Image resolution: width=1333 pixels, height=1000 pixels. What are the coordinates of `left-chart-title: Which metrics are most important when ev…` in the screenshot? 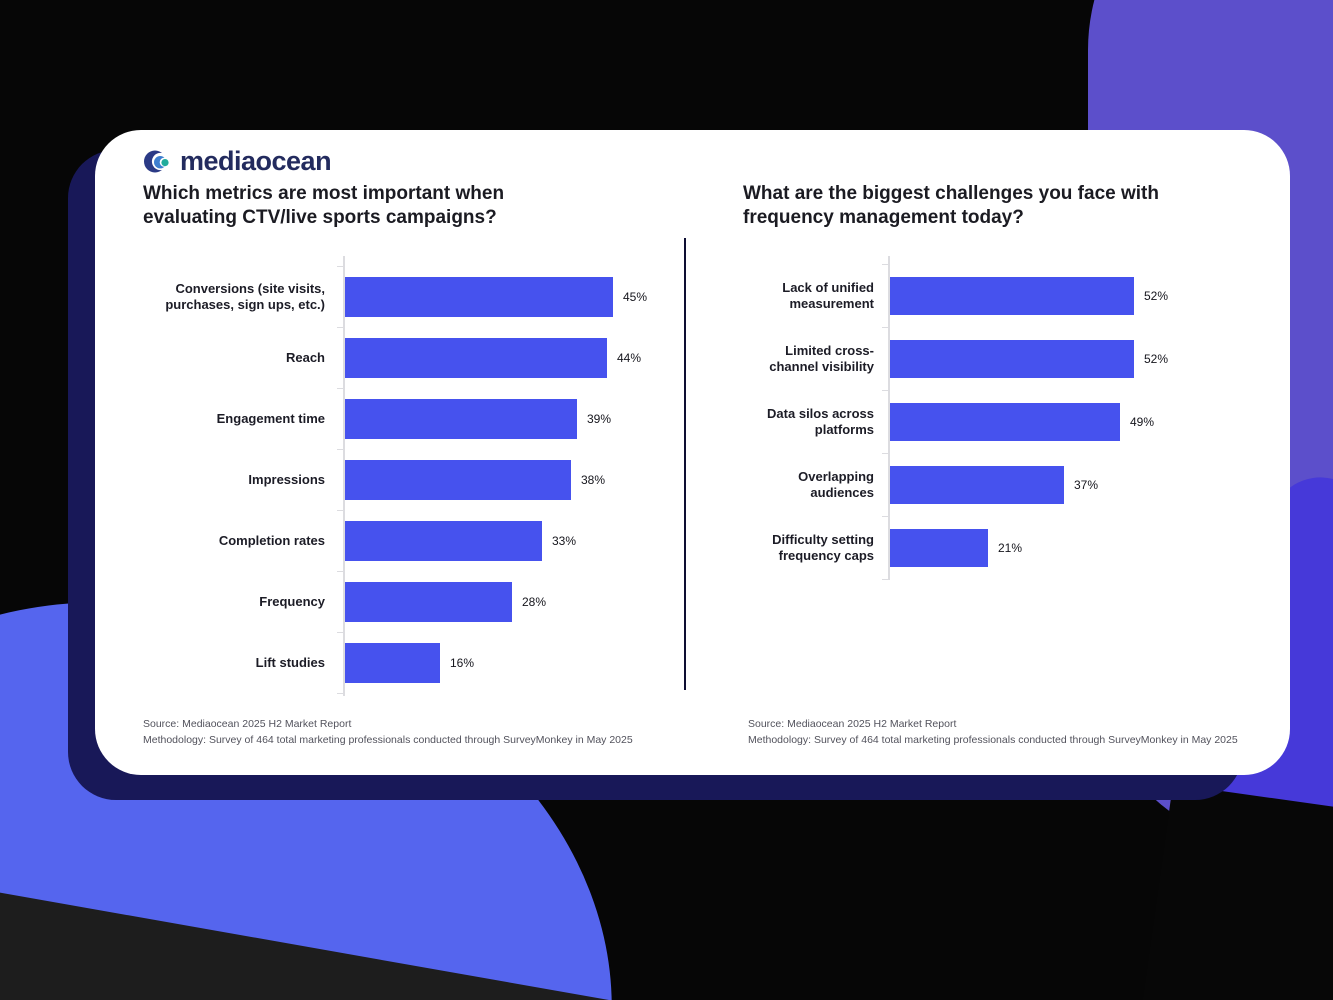 It's located at (324, 205).